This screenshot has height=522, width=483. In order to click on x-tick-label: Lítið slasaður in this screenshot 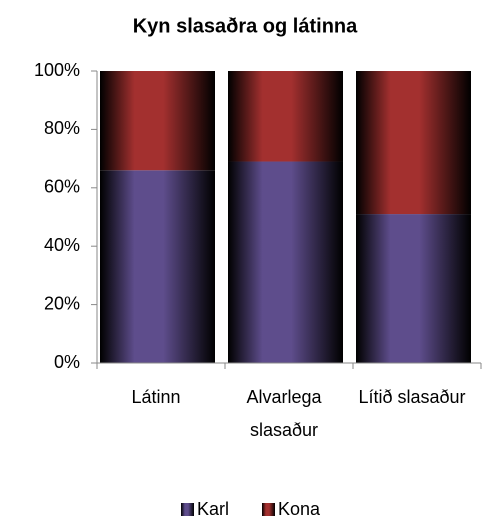, I will do `click(412, 397)`.